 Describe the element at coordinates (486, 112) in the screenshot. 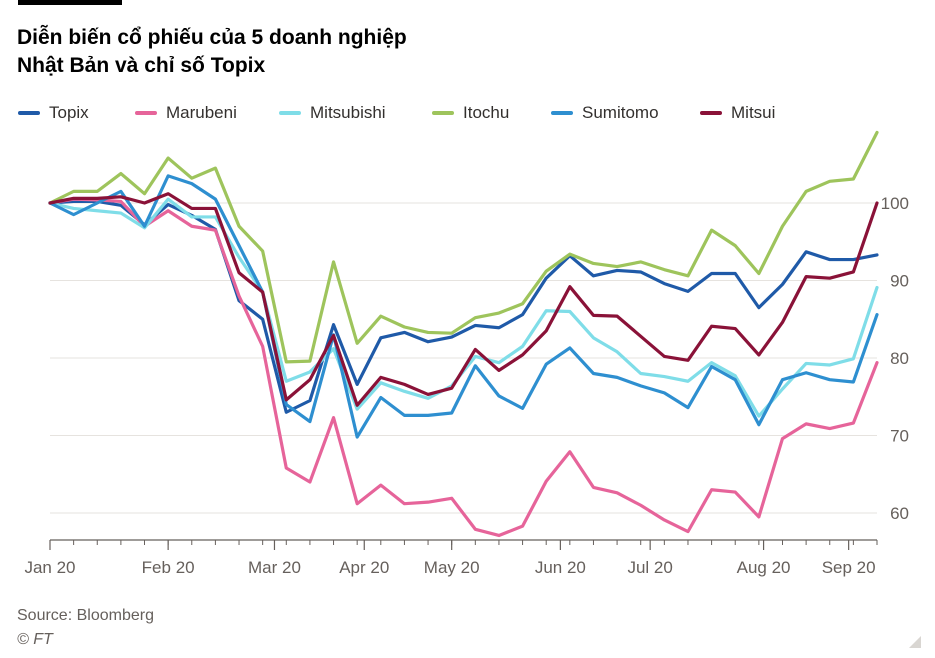

I see `legend-label-itochu: Itochu` at that location.